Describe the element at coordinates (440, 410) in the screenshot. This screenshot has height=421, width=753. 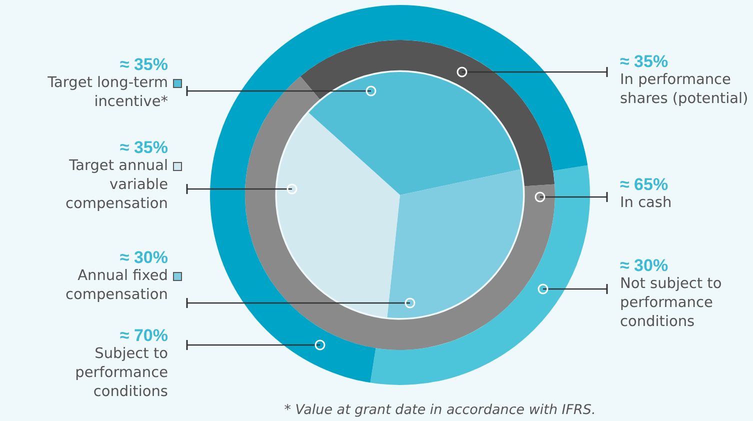
I see `text: * Value at grant date in accordance with IFRS.` at that location.